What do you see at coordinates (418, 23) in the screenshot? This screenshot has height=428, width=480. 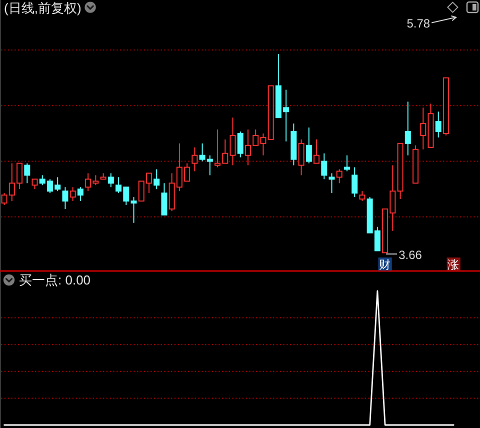 I see `text: 5.78` at bounding box center [418, 23].